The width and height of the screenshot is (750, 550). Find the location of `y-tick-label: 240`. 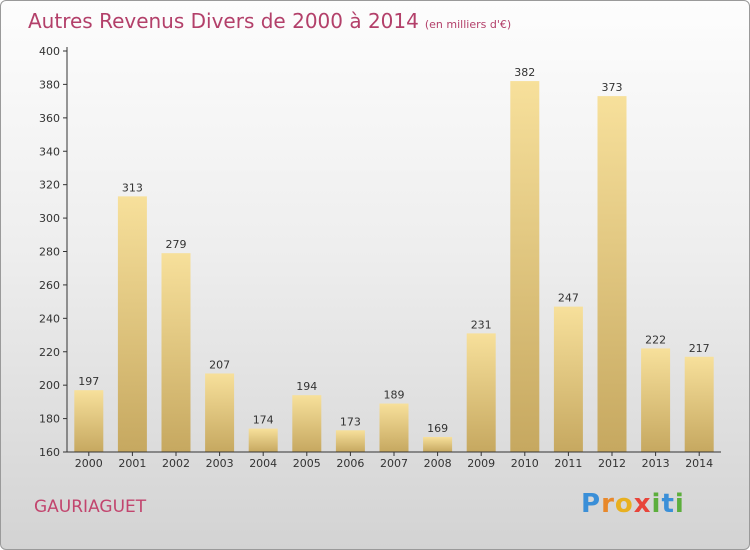

y-tick-label: 240 is located at coordinates (49, 318).